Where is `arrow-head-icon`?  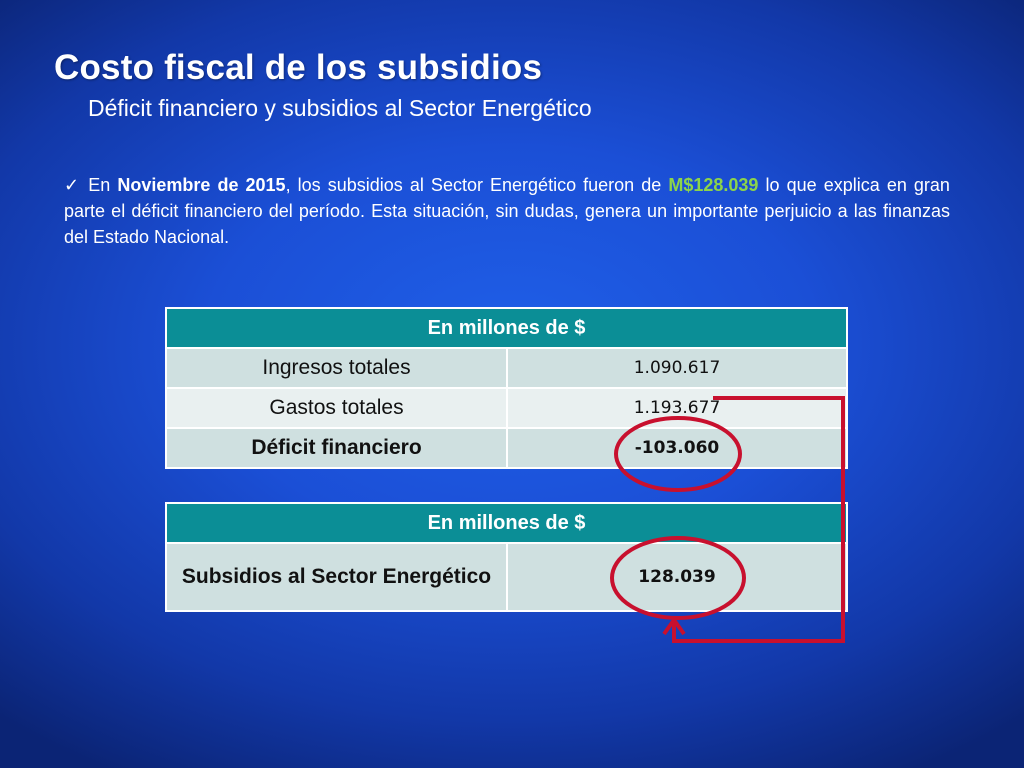 arrow-head-icon is located at coordinates (674, 626).